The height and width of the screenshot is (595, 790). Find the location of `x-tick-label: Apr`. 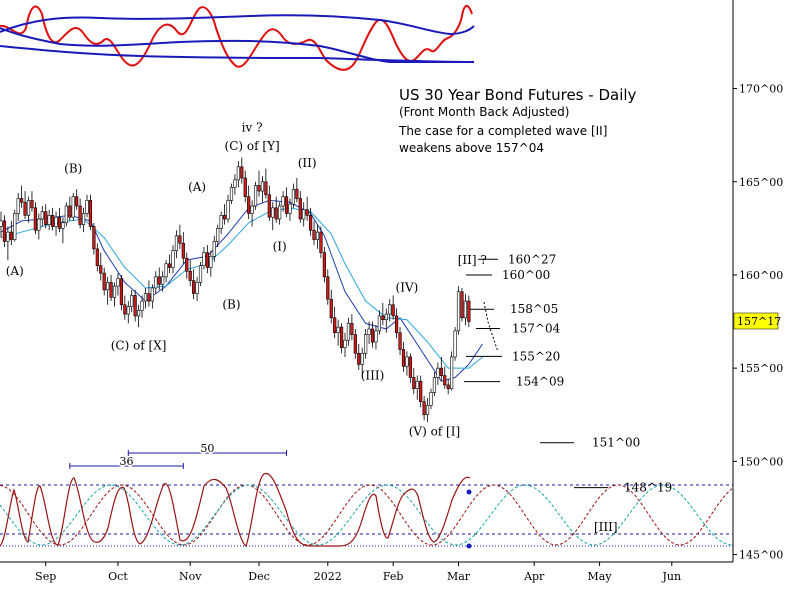

x-tick-label: Apr is located at coordinates (534, 576).